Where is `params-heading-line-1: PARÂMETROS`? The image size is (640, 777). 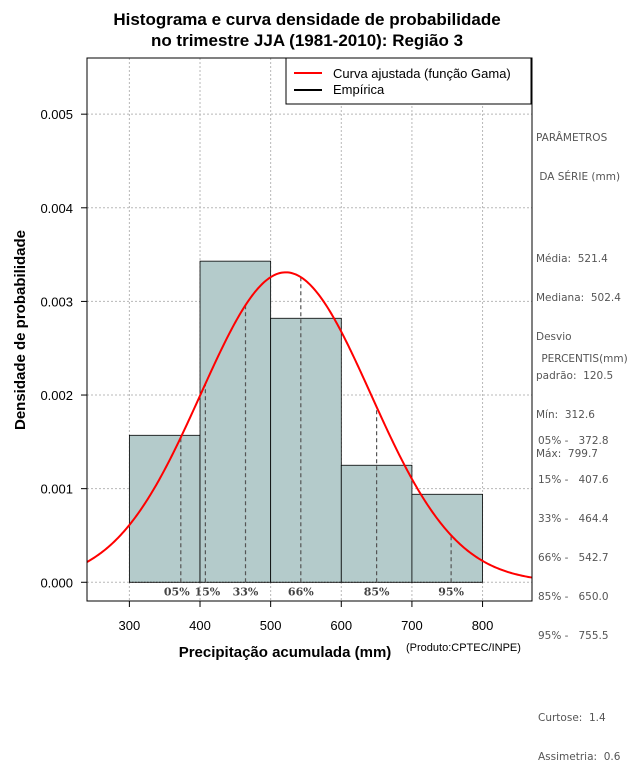
params-heading-line-1: PARÂMETROS is located at coordinates (572, 138).